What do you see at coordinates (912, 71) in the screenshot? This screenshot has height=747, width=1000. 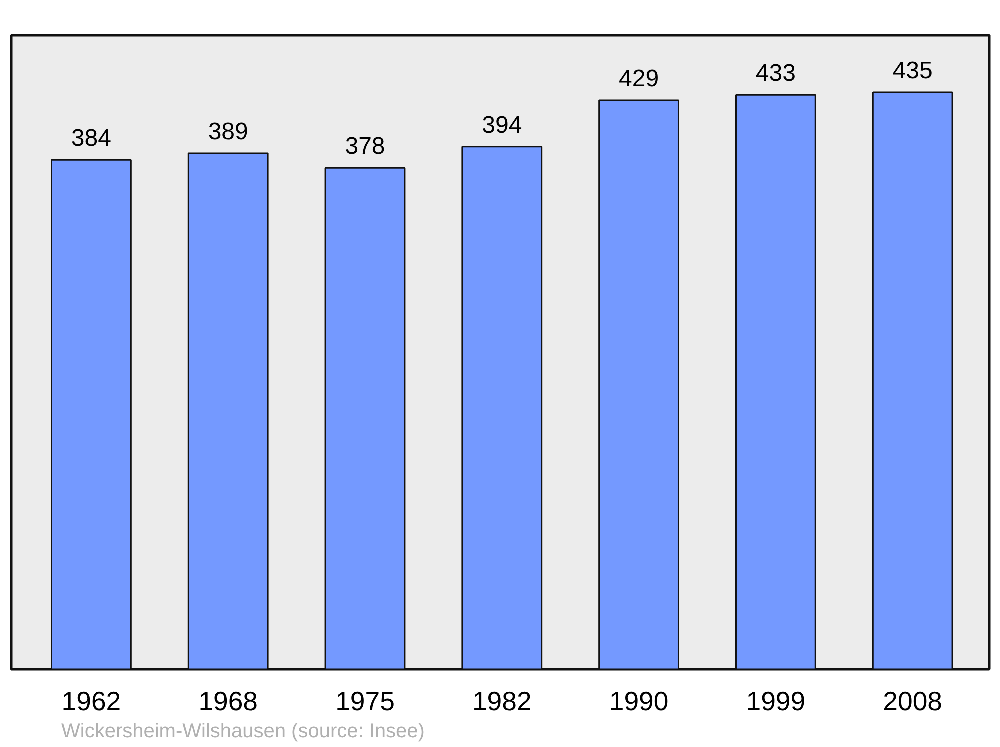 I see `data-label: 435` at bounding box center [912, 71].